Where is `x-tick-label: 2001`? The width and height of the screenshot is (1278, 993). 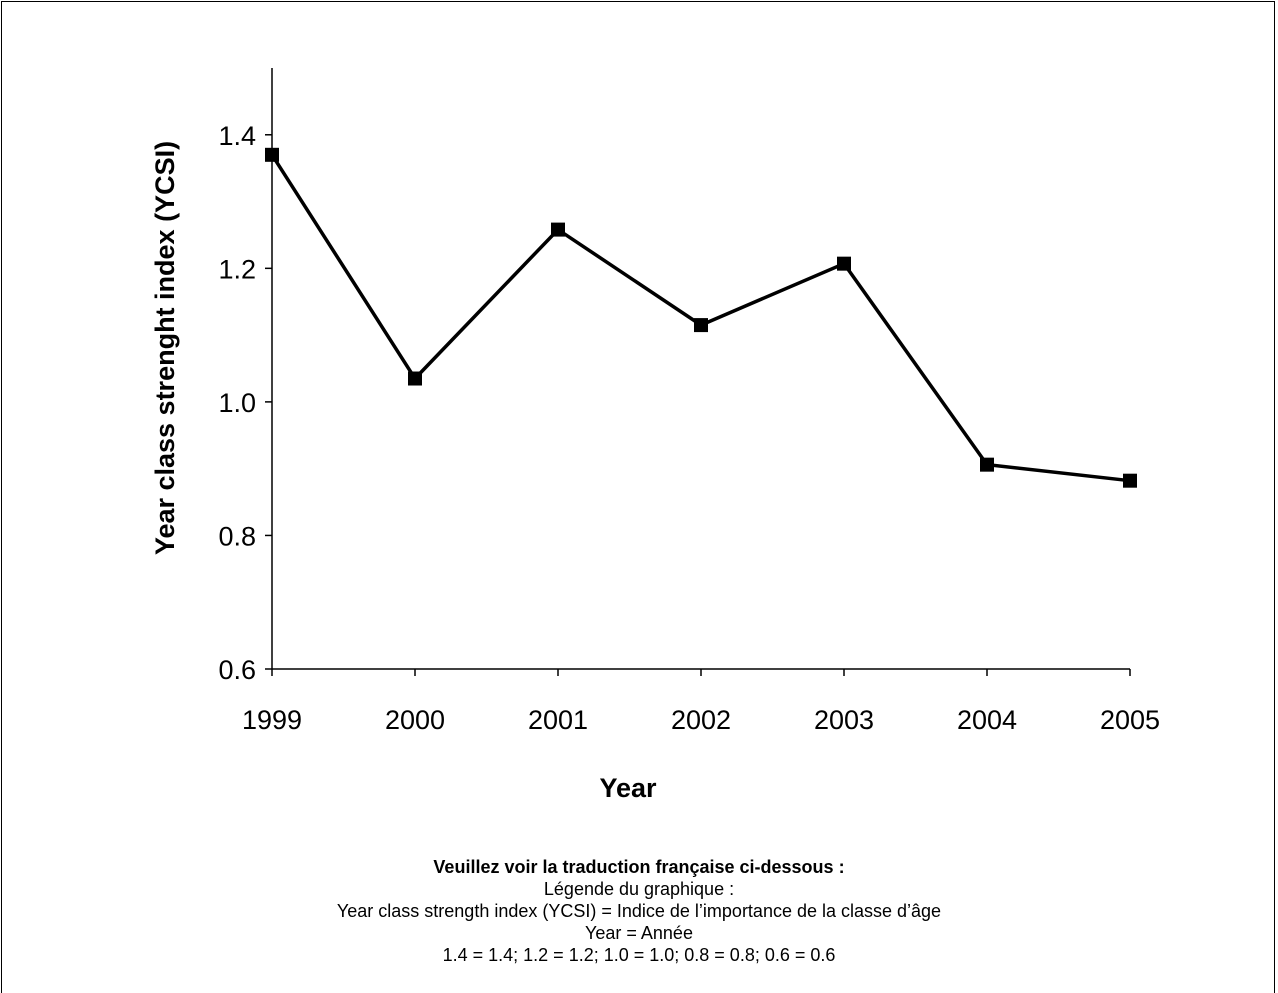 x-tick-label: 2001 is located at coordinates (558, 720).